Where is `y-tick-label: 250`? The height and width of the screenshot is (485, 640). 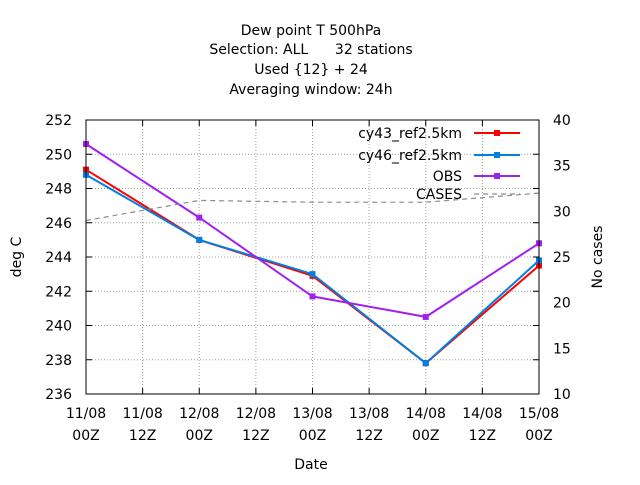 y-tick-label: 250 is located at coordinates (58, 155).